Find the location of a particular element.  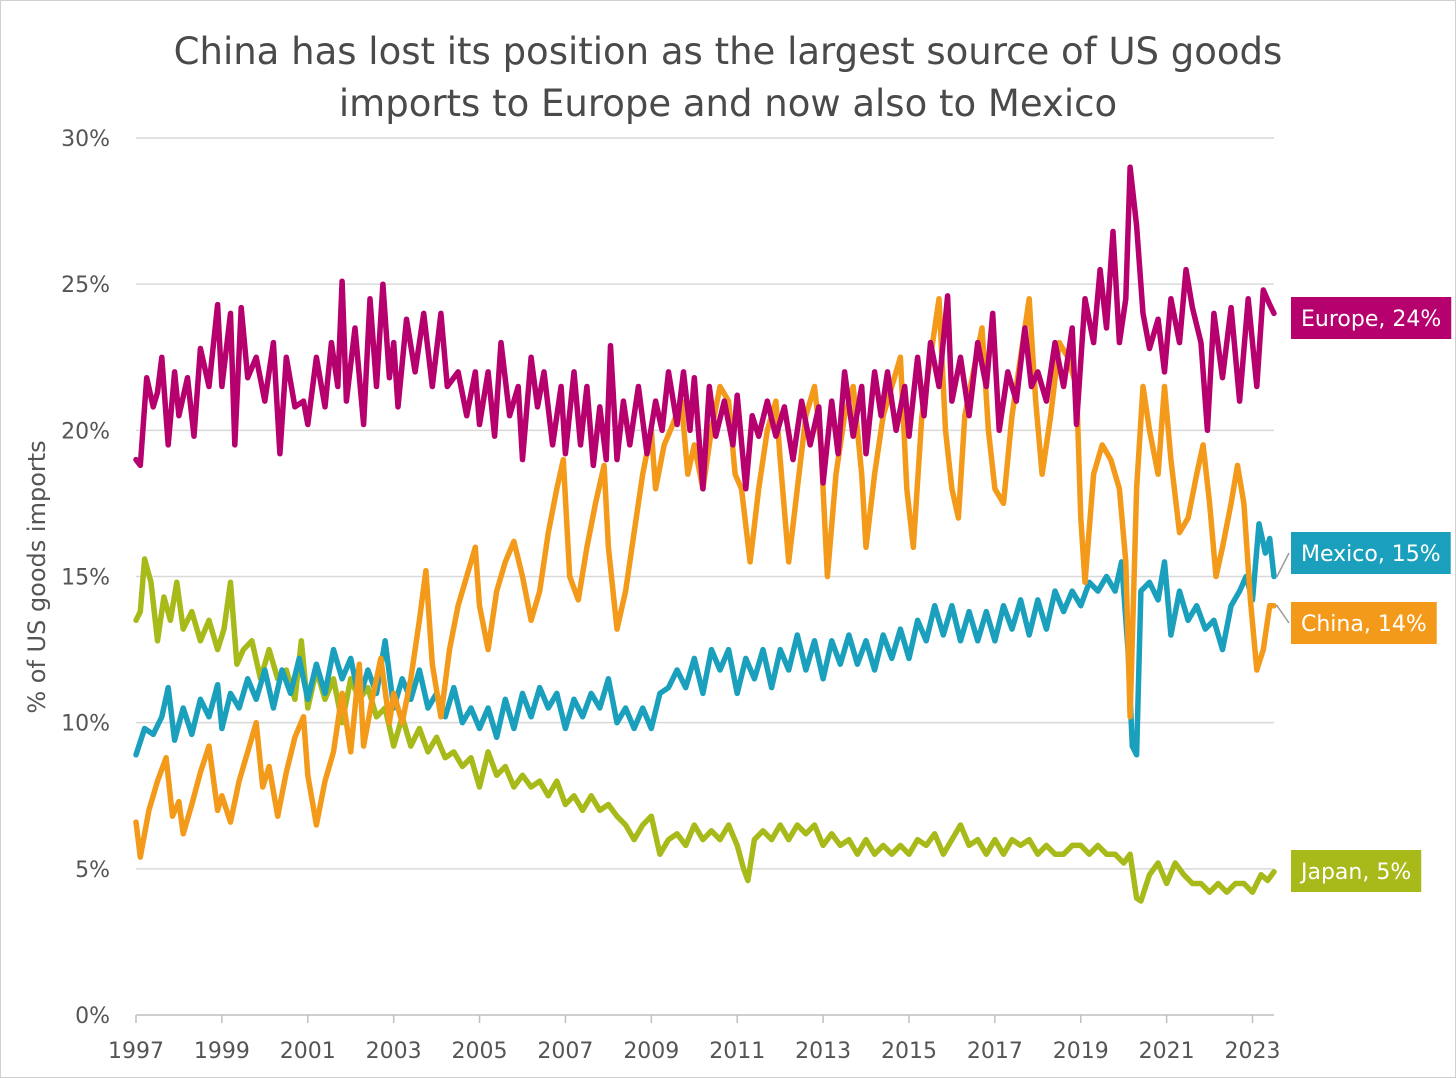

x-tick-label: 2007 is located at coordinates (565, 1051).